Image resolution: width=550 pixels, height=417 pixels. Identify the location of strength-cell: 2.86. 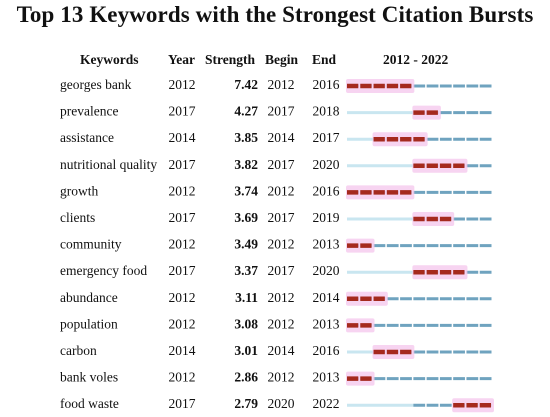
(246, 377).